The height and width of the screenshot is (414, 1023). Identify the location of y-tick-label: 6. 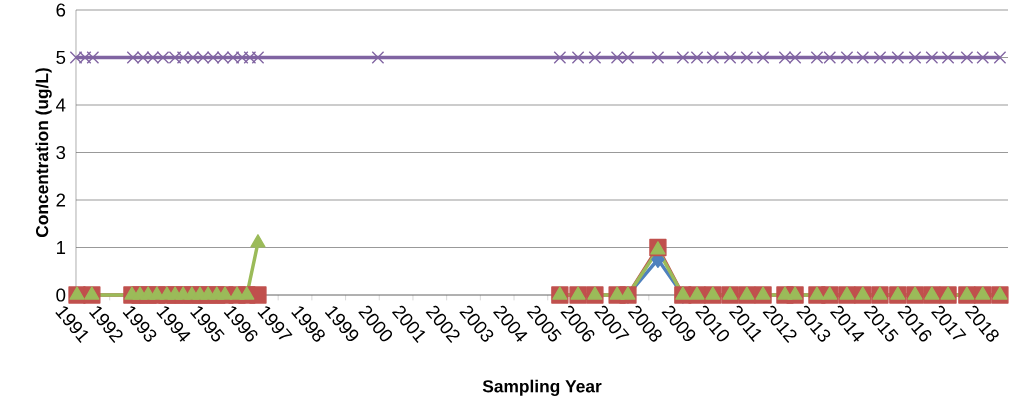
(61, 10).